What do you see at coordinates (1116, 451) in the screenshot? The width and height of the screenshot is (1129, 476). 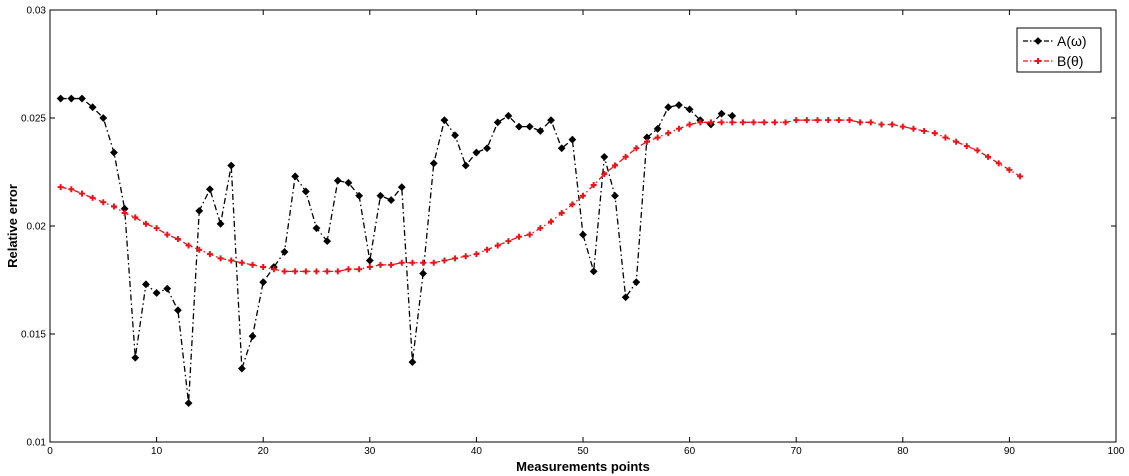 I see `x-tick-label: 100` at bounding box center [1116, 451].